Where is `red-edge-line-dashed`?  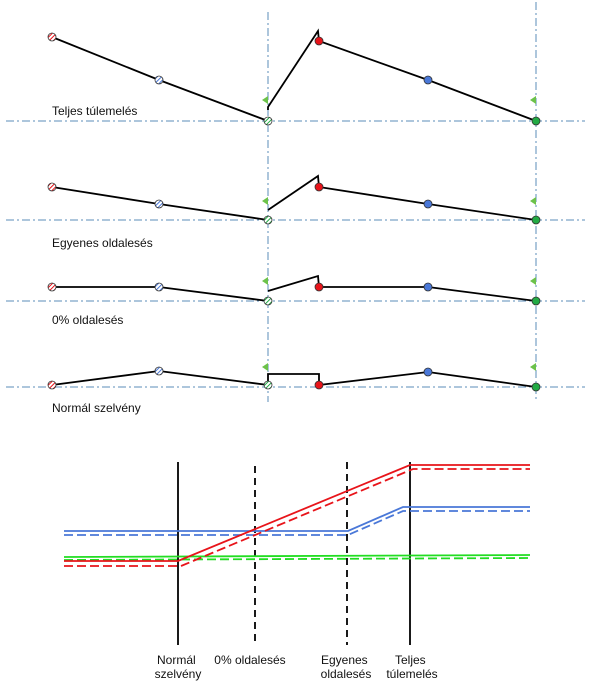
red-edge-line-dashed is located at coordinates (297, 517).